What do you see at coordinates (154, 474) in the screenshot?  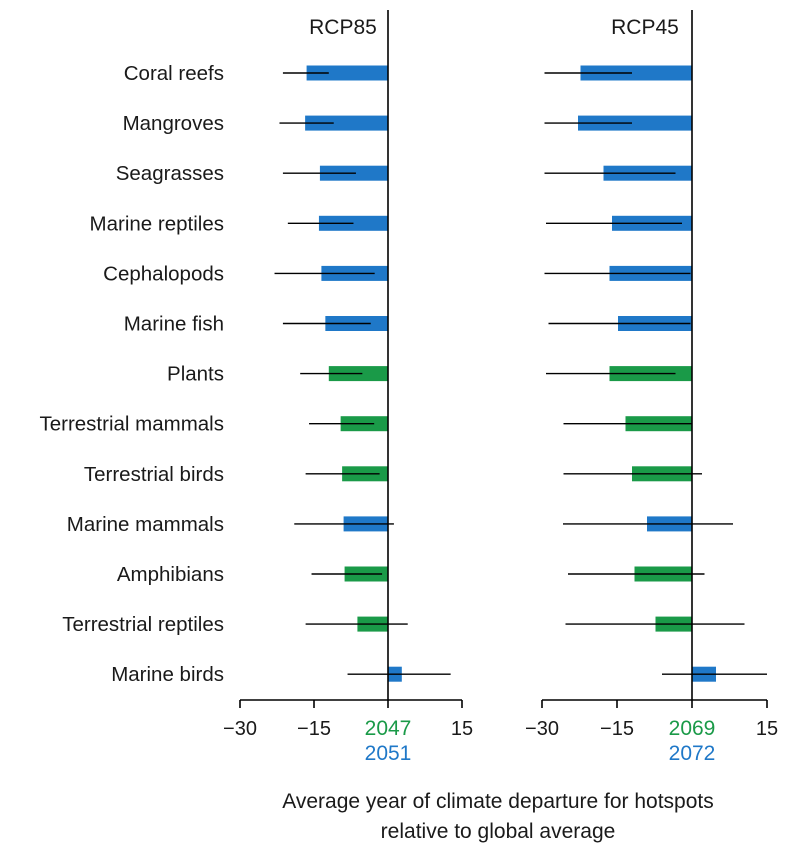 I see `category-label: Terrestrial birds` at bounding box center [154, 474].